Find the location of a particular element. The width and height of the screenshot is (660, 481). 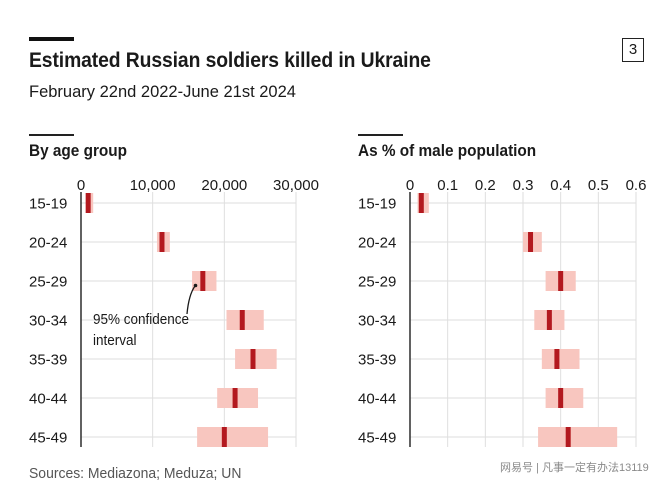

source-note: Sources: Mediazona; Meduza; UN is located at coordinates (135, 473).